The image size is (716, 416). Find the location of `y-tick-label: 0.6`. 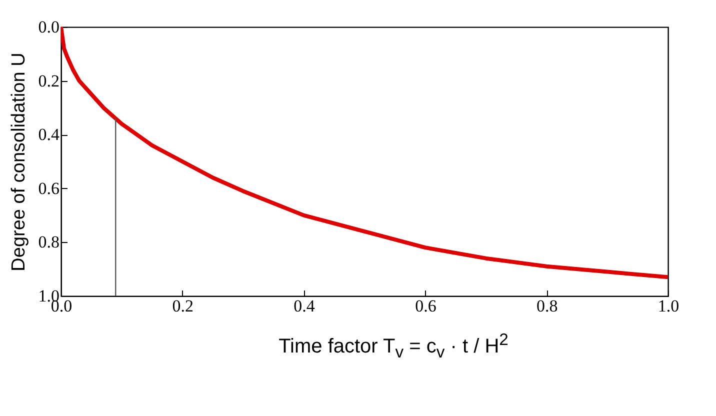

y-tick-label: 0.6 is located at coordinates (49, 188).